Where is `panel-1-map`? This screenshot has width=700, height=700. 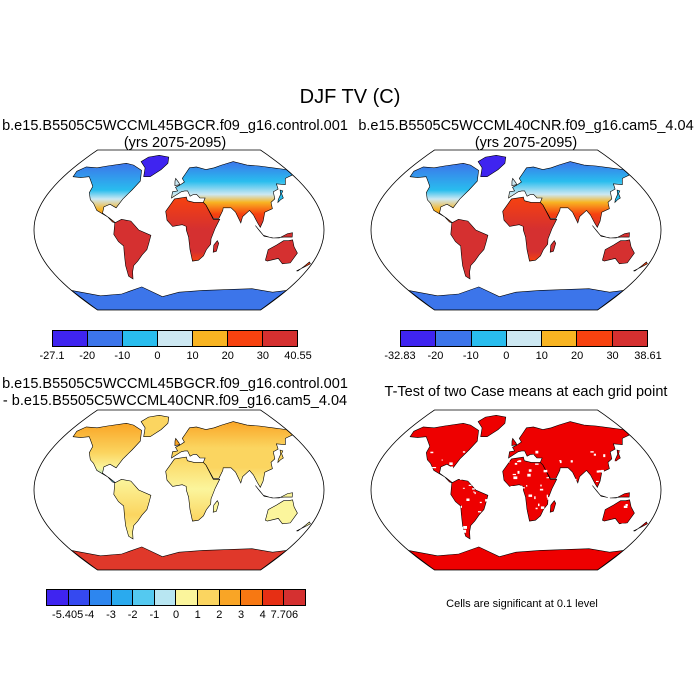 panel-1-map is located at coordinates (179, 230).